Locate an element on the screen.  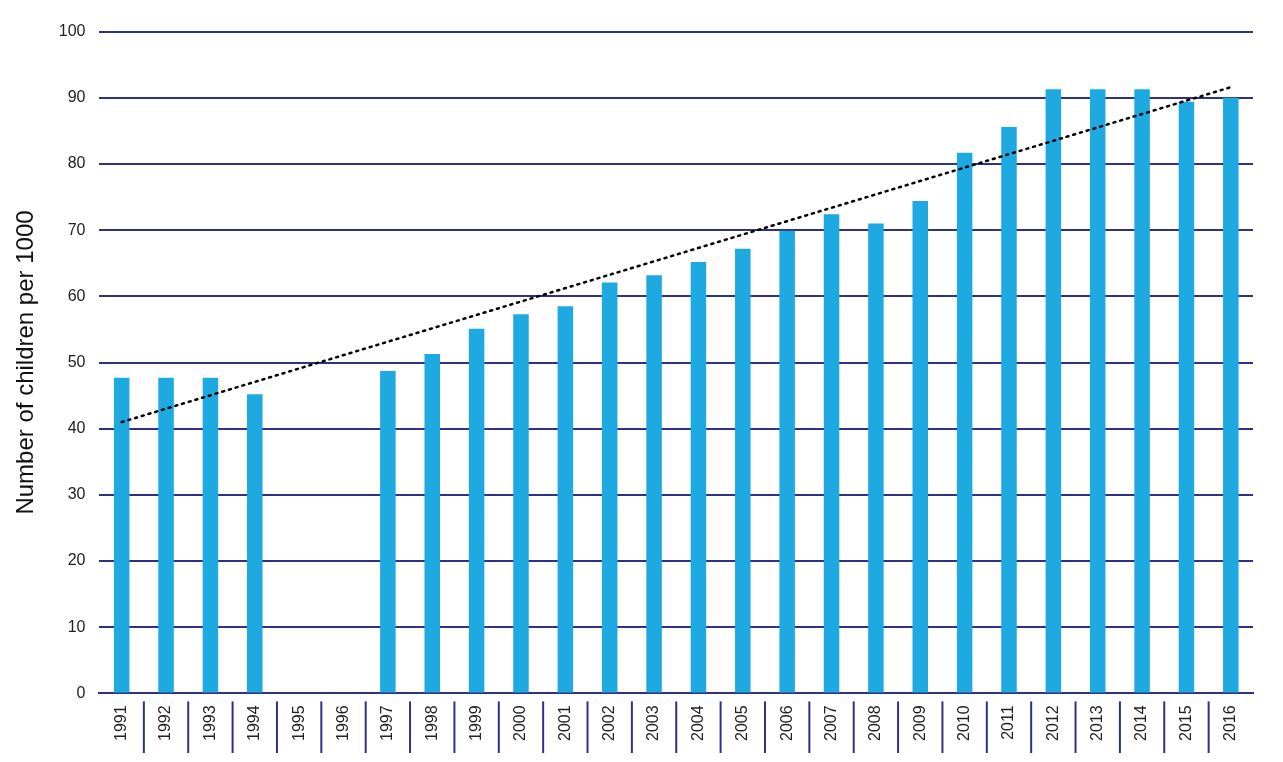
x-tick-label: 2005 is located at coordinates (742, 723).